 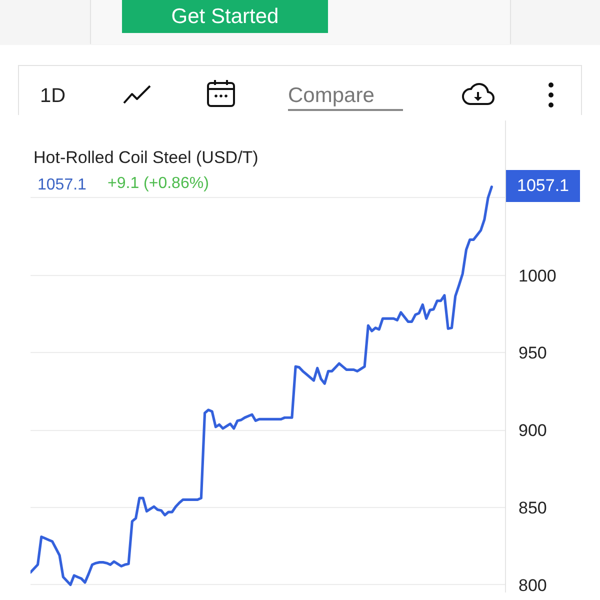 What do you see at coordinates (146, 157) in the screenshot?
I see `text: Hot-Rolled Coil Steel (USD/T)` at bounding box center [146, 157].